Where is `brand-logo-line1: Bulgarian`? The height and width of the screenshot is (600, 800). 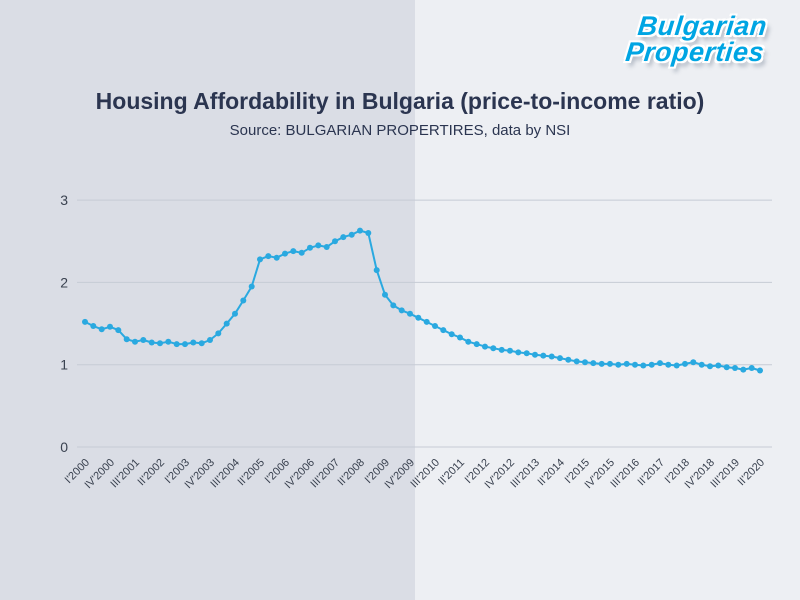 brand-logo-line1: Bulgarian is located at coordinates (703, 26).